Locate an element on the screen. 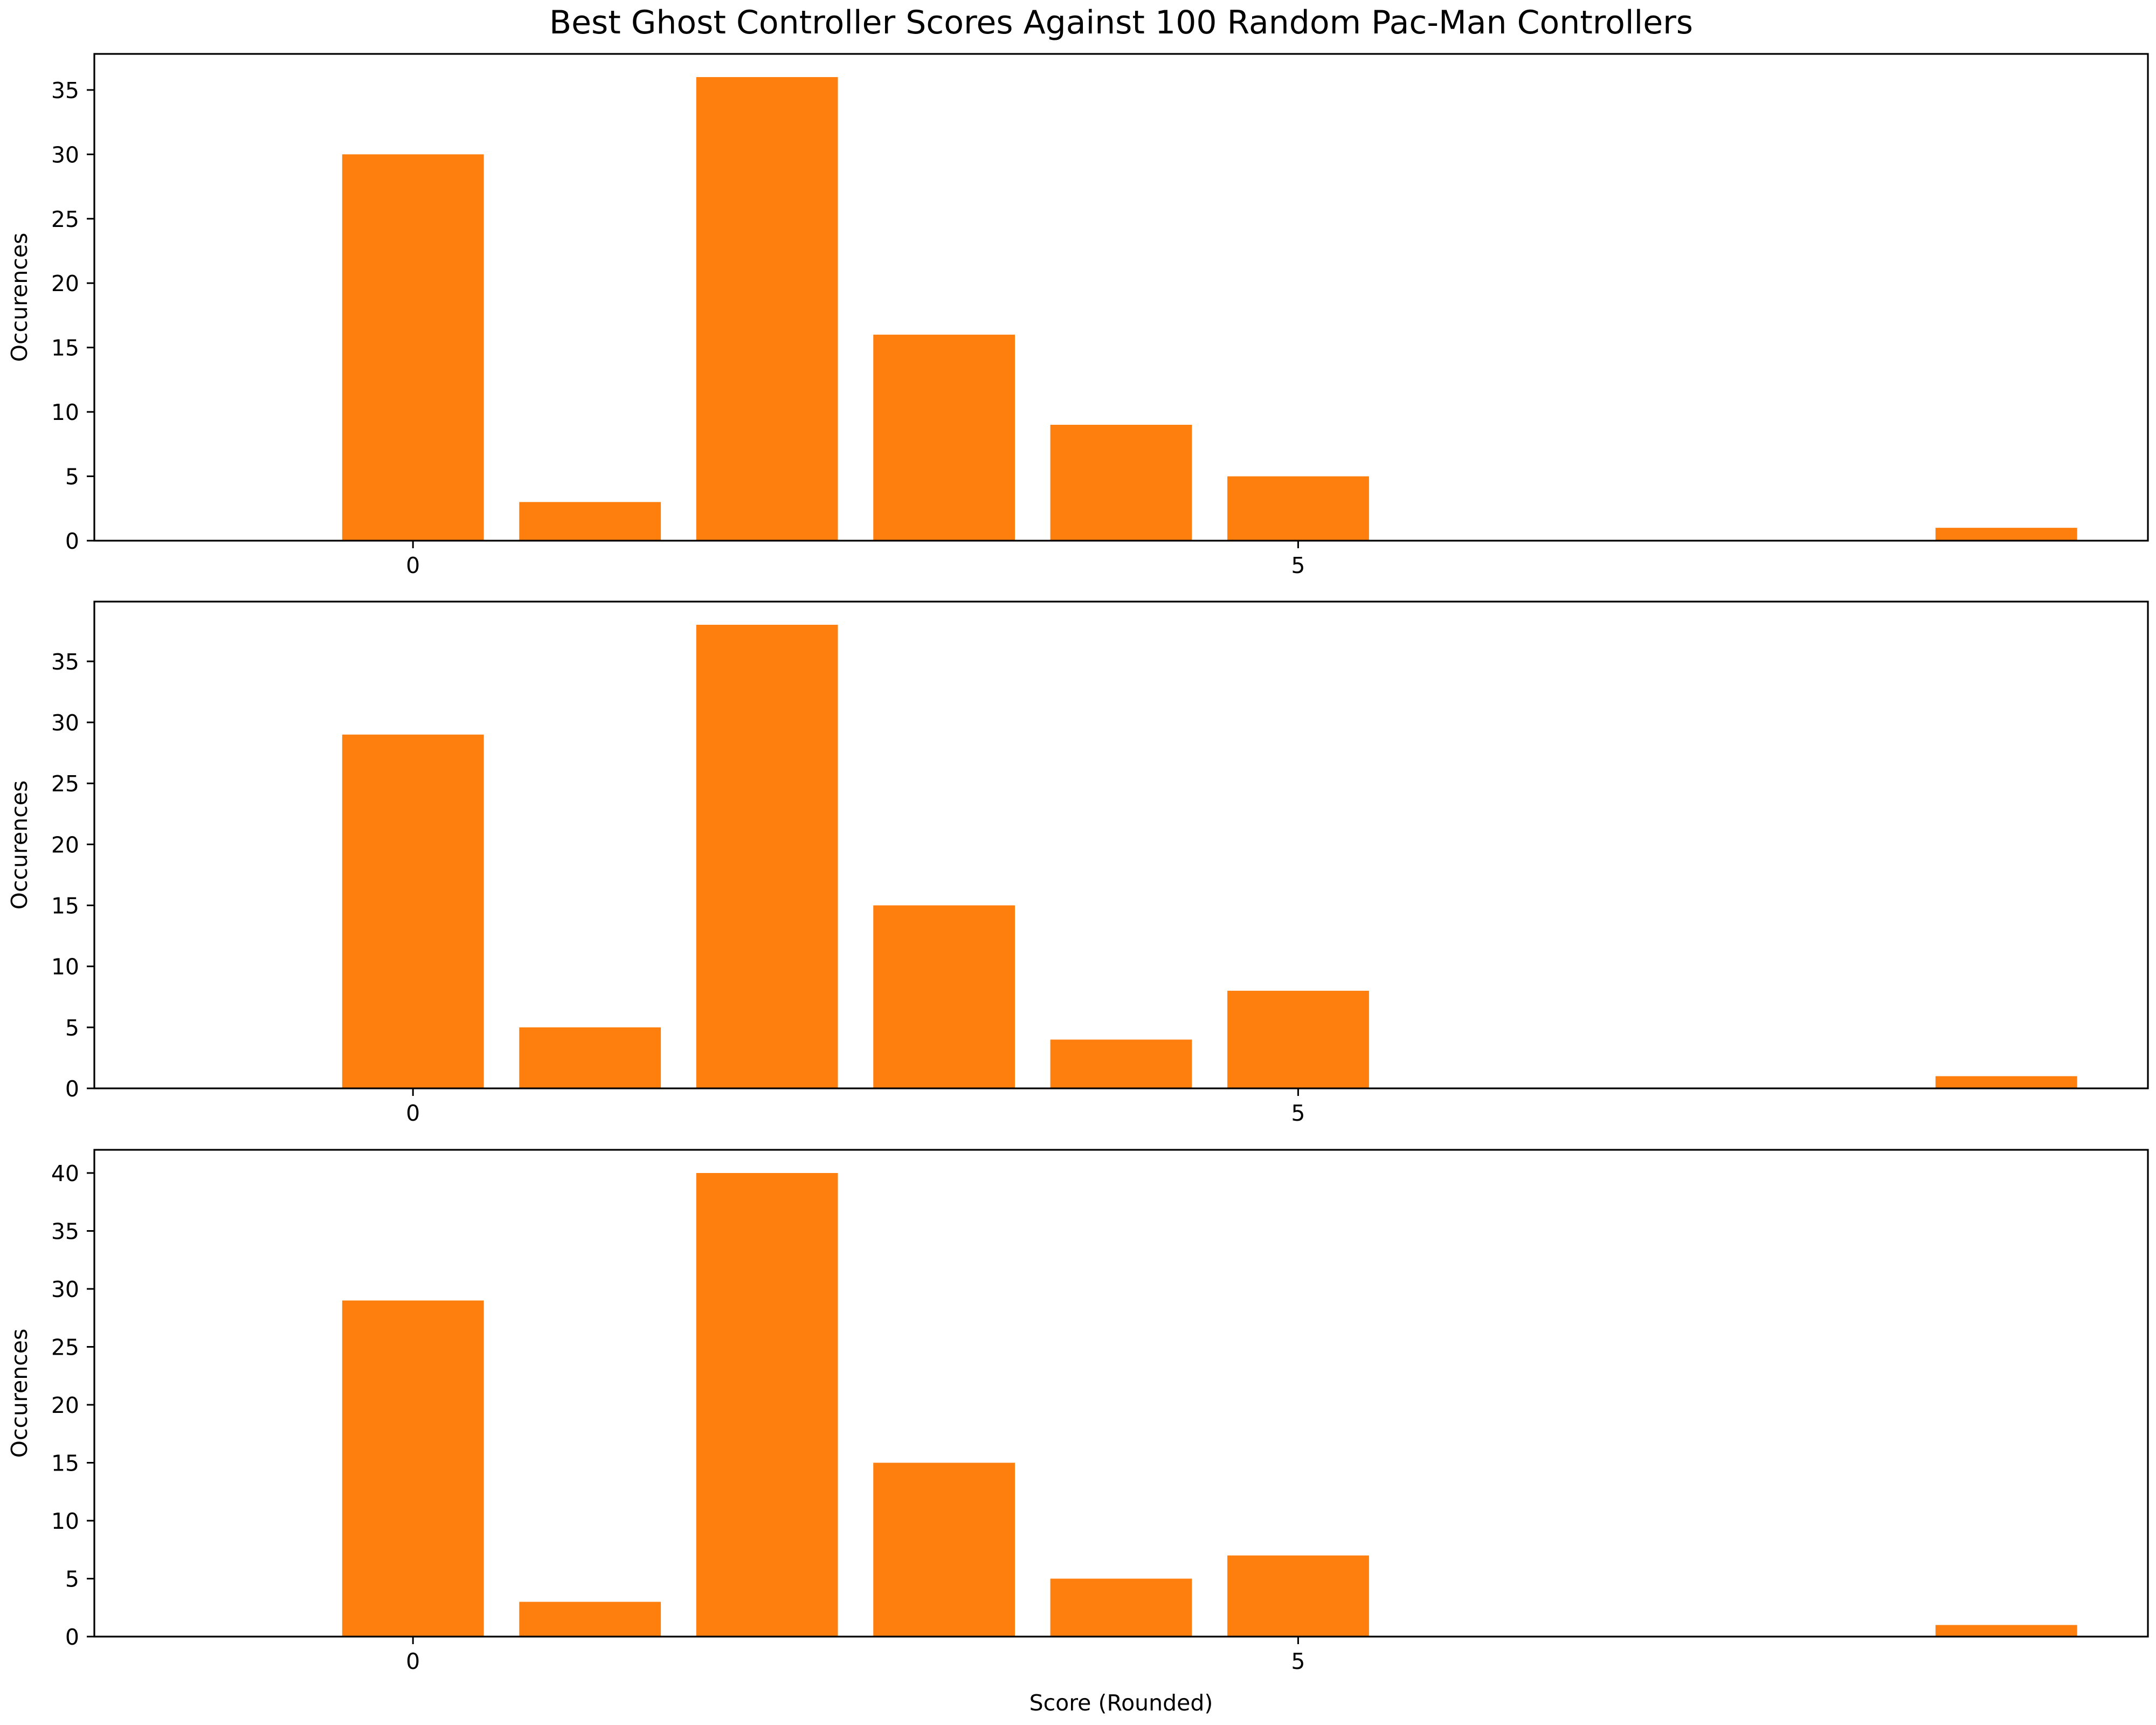 The image size is (2156, 1725). x-axis-label: Score (Rounded) is located at coordinates (1121, 1703).